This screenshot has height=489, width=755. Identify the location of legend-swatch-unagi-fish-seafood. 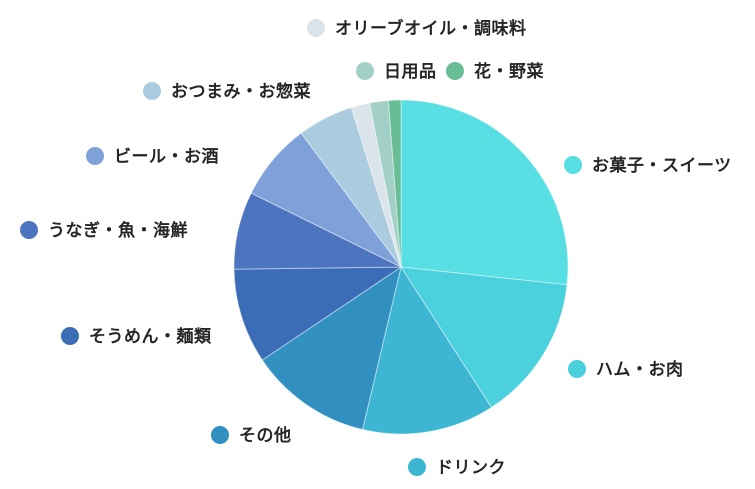
(29, 230).